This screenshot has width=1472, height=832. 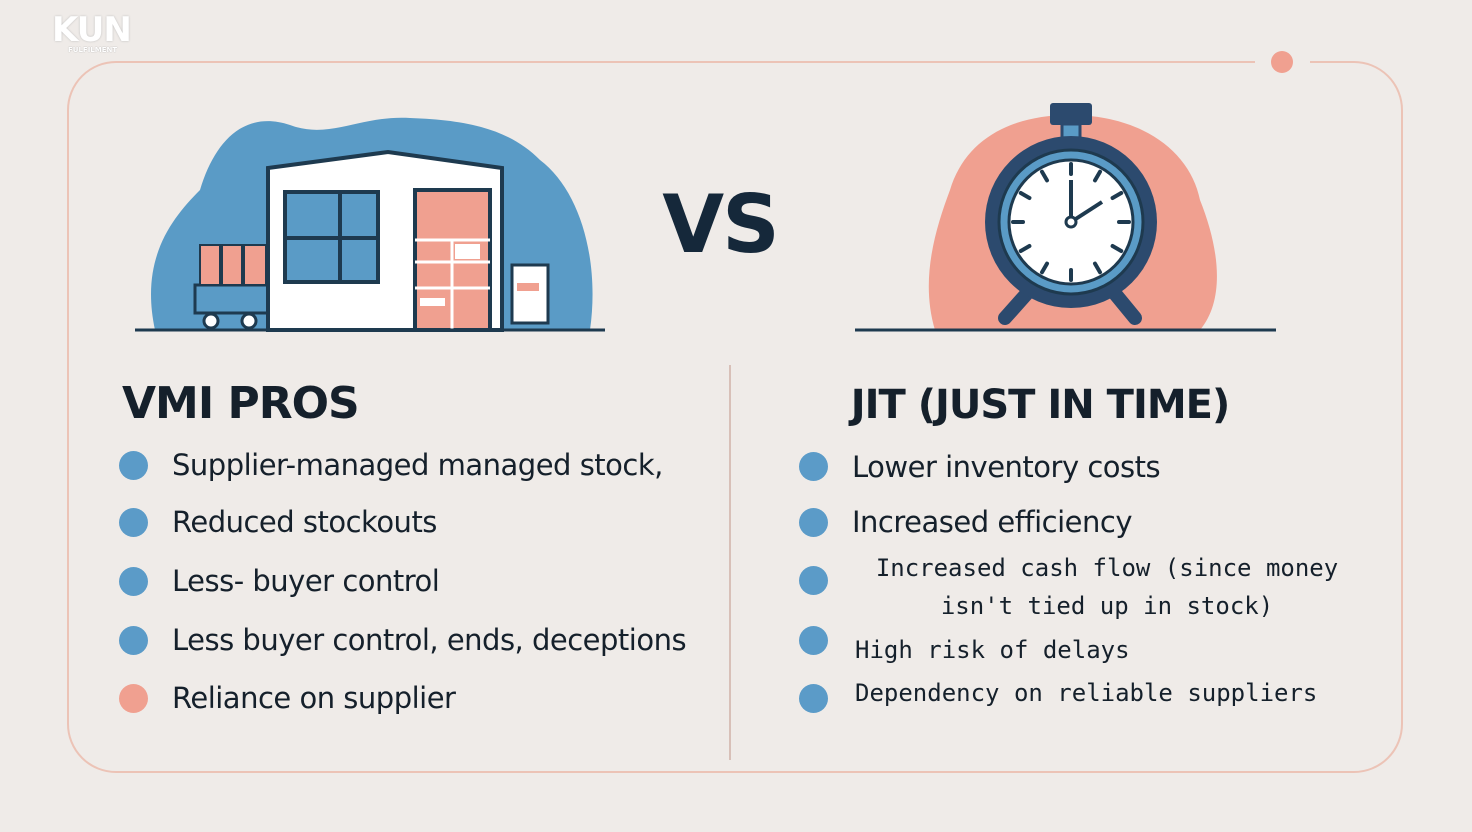 What do you see at coordinates (992, 650) in the screenshot?
I see `right-item: High risk of delays` at bounding box center [992, 650].